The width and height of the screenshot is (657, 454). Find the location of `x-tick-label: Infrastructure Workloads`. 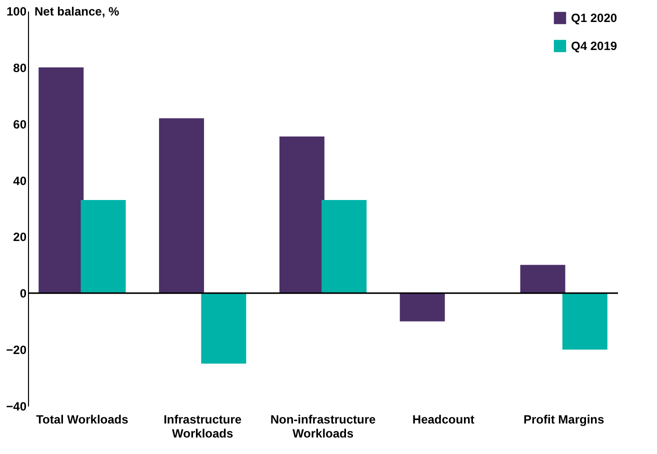

x-tick-label: Infrastructure Workloads is located at coordinates (203, 426).